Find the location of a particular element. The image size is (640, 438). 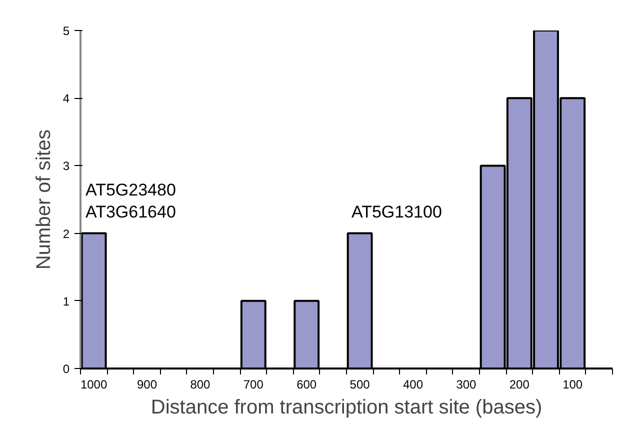

x-tick-label: 600 is located at coordinates (306, 385).